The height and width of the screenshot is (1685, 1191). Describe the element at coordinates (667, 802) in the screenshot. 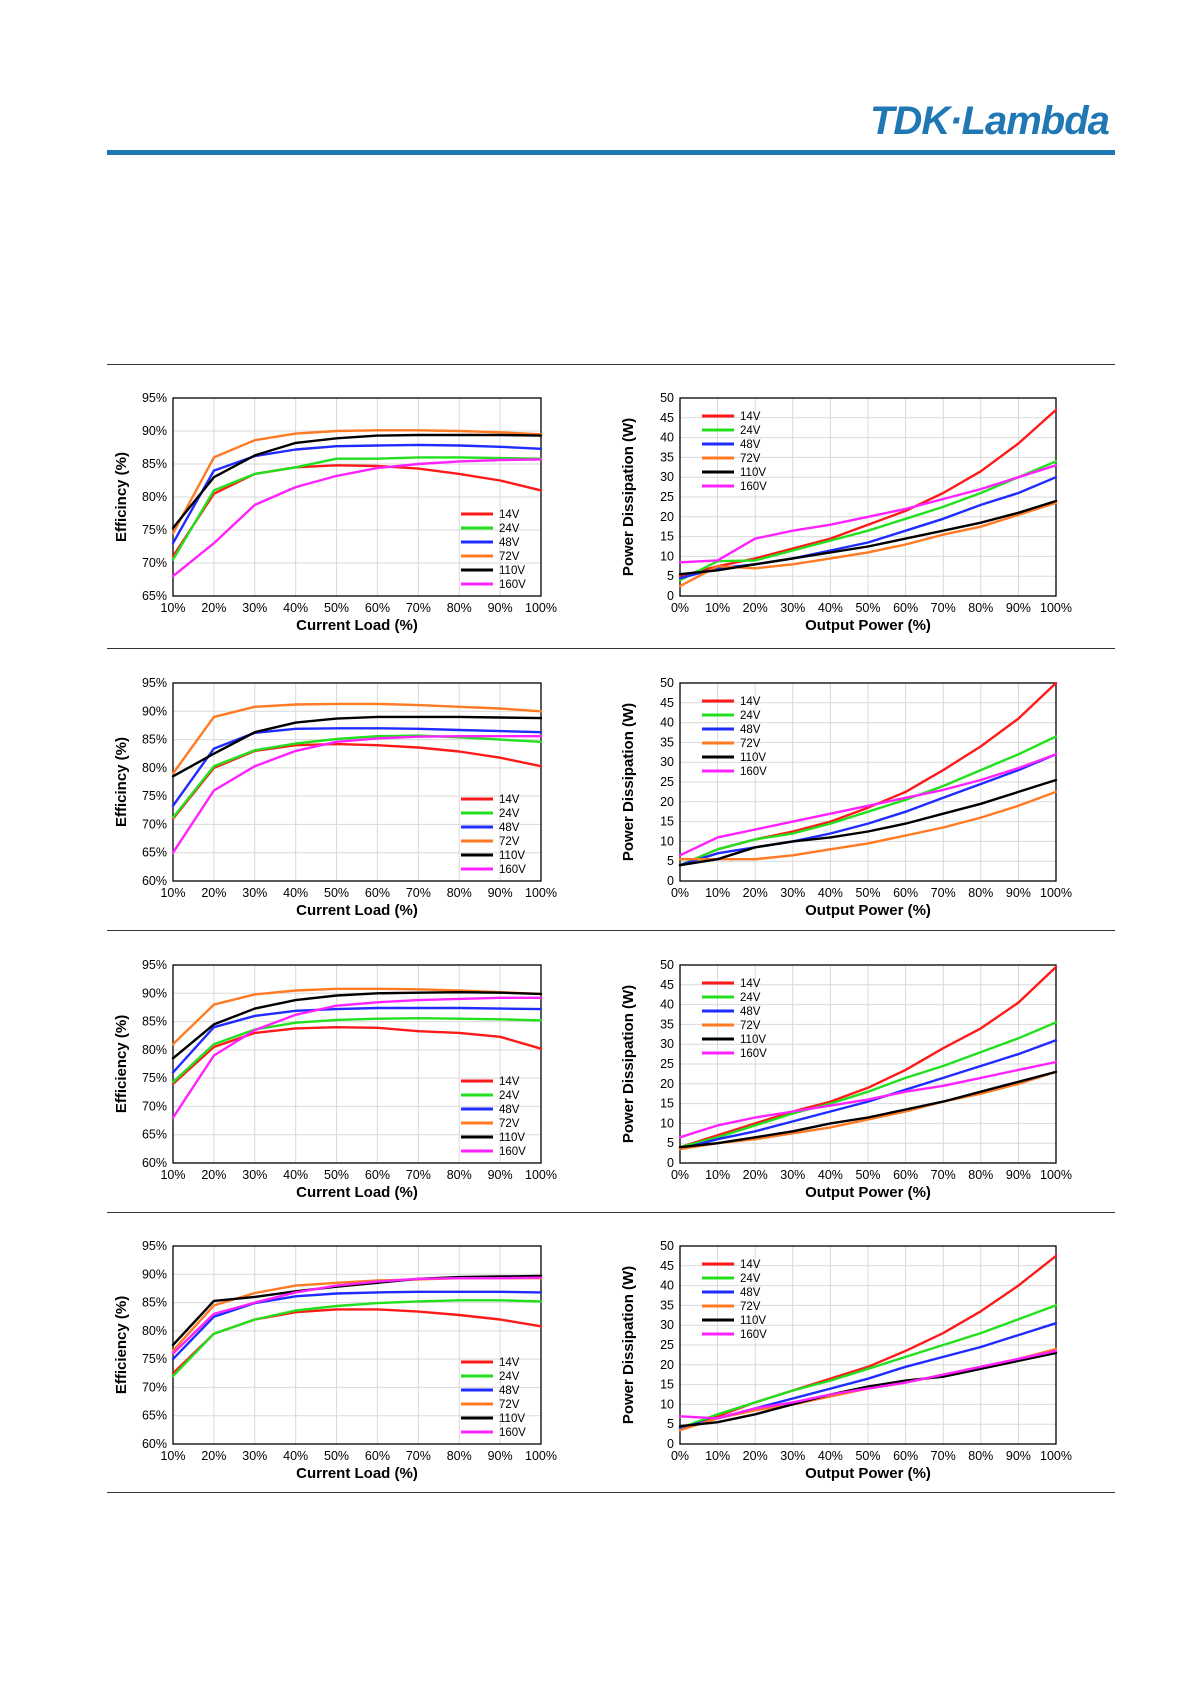

I see `y-tick-label: 20` at that location.